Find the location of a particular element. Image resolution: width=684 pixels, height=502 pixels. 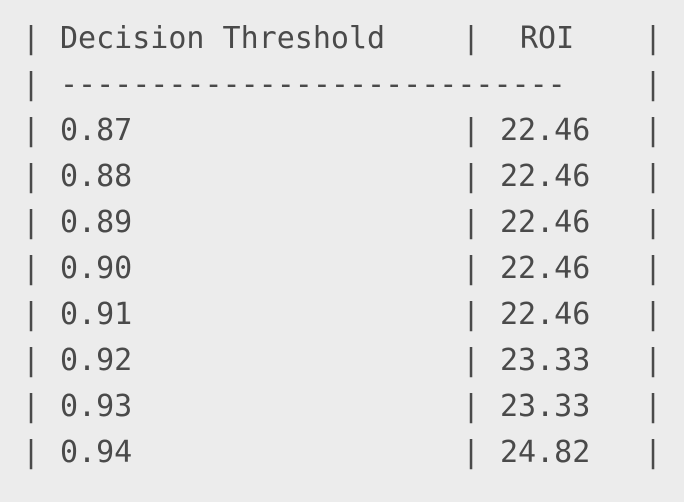

threshold-cell: 0.93 is located at coordinates (96, 406).